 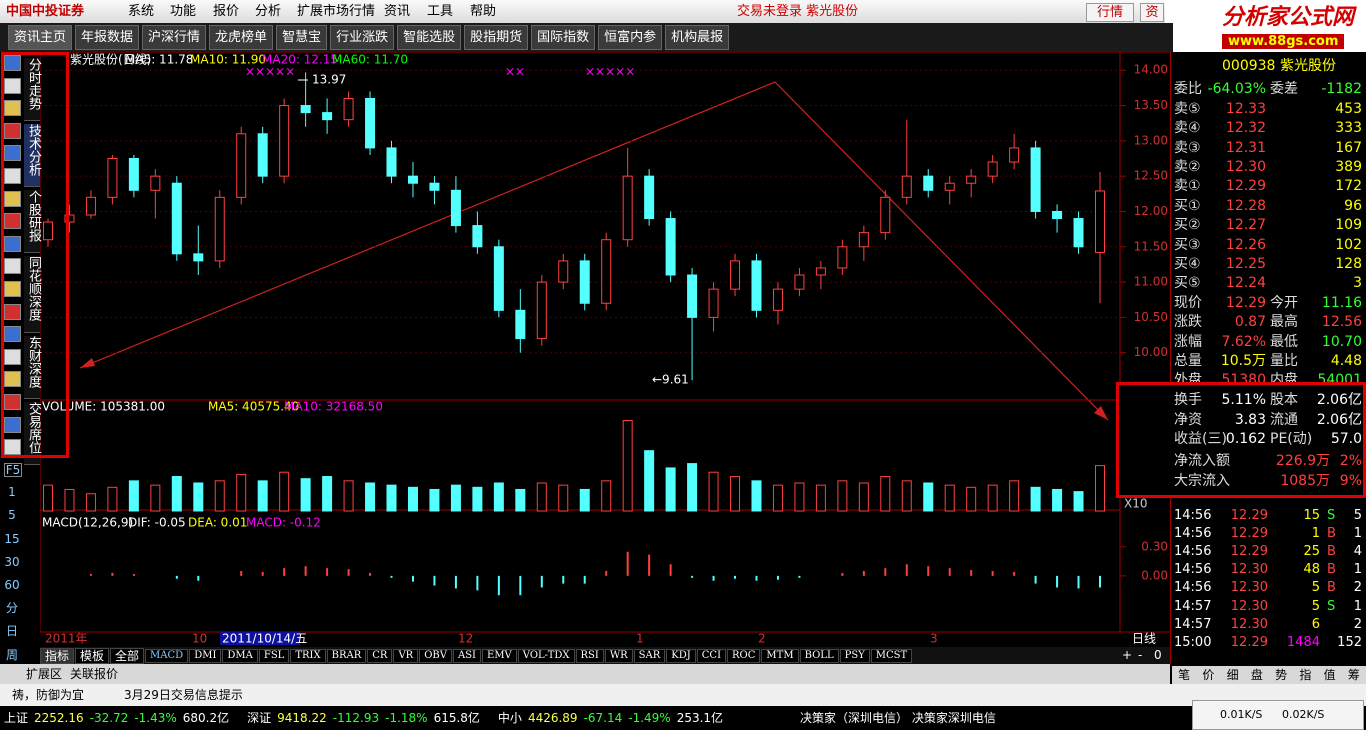 I want to click on side-tab: 分时走势, so click(x=32, y=89).